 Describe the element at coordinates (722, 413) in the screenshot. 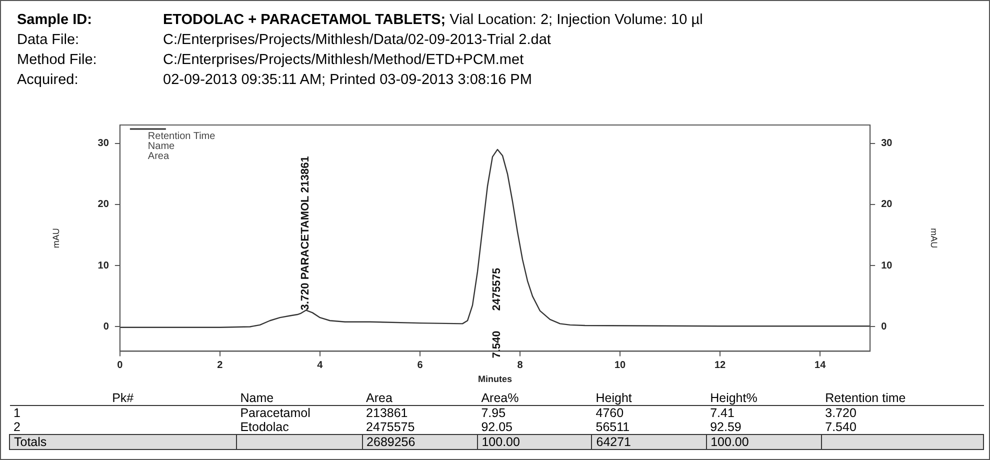

I see `text: 7.41` at that location.